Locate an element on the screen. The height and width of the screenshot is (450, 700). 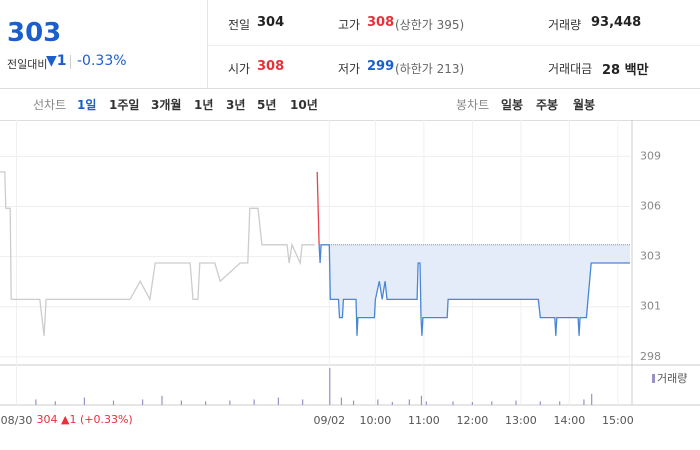
legend-label: 거래량 is located at coordinates (672, 378).